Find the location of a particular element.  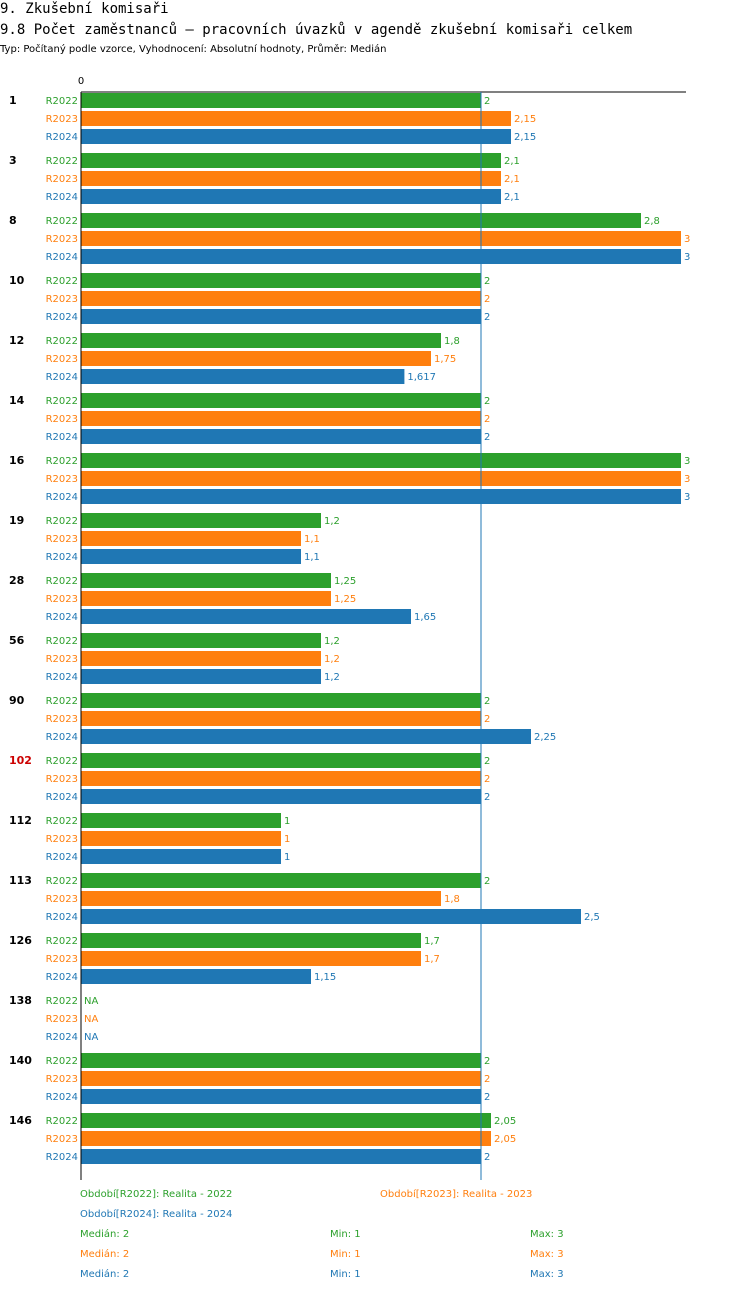

value-label-113-R2022: 2 is located at coordinates (487, 881).